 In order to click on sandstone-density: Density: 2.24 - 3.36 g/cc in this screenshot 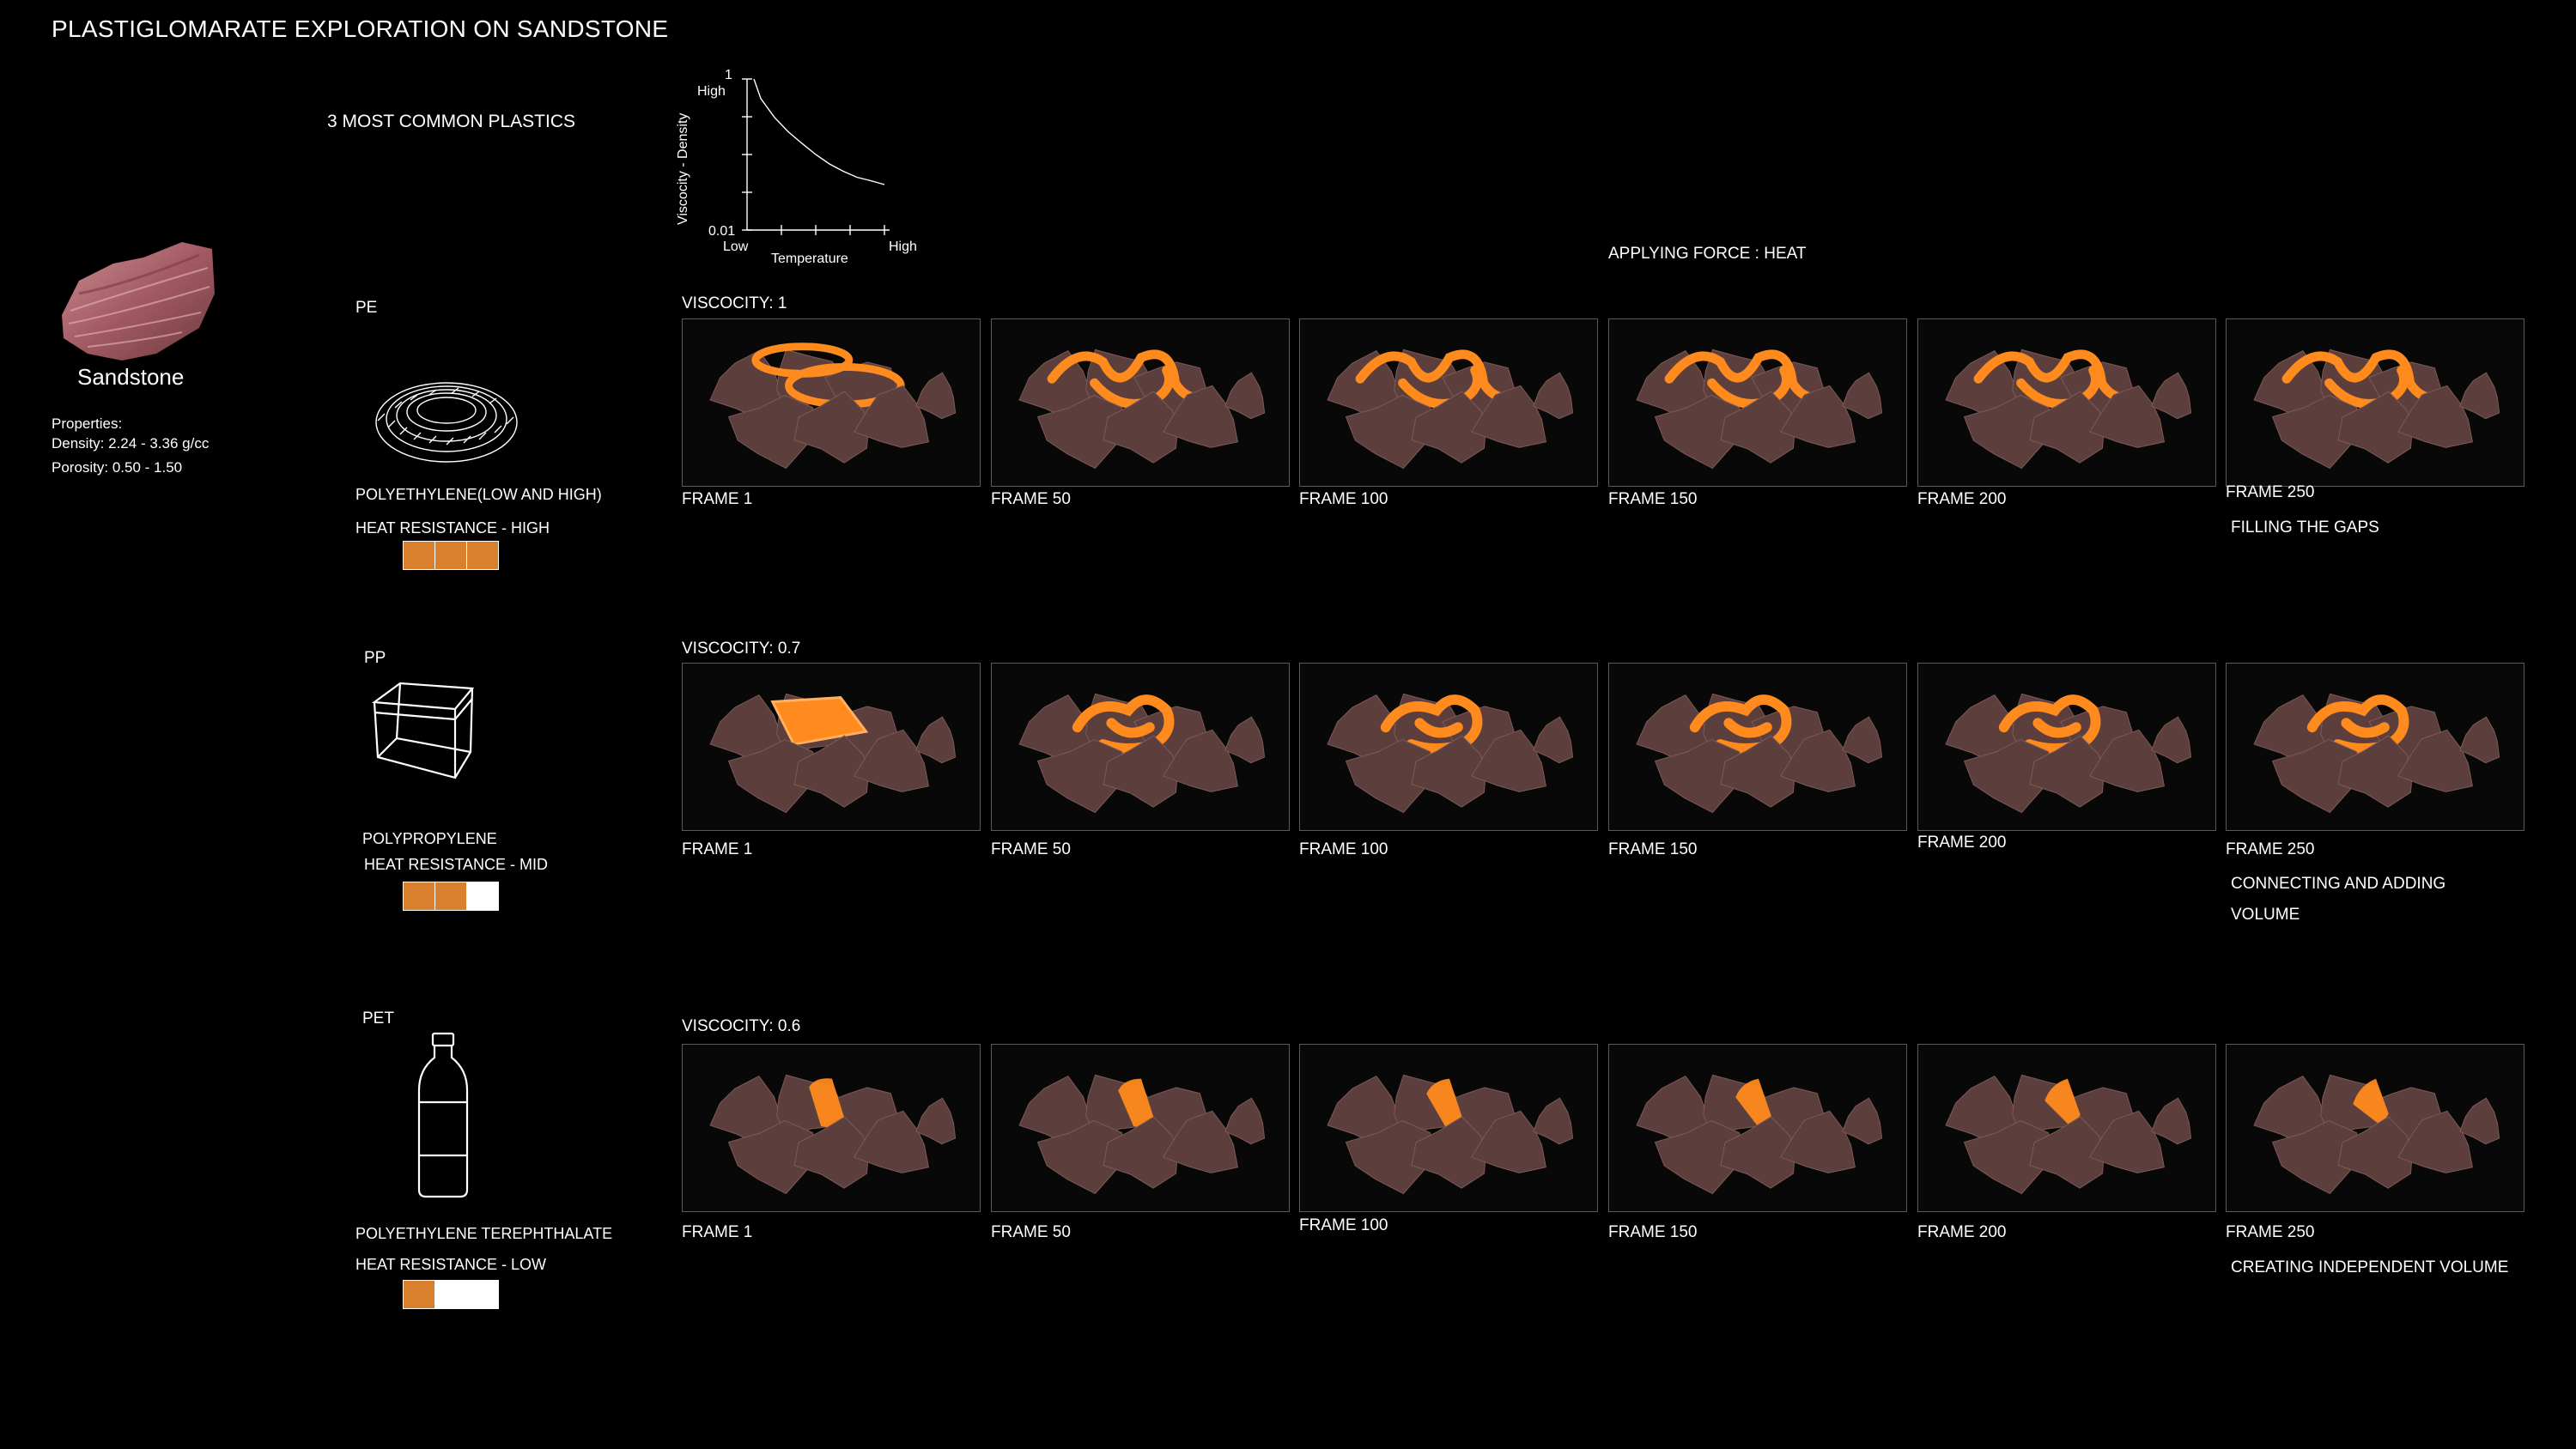, I will do `click(131, 444)`.